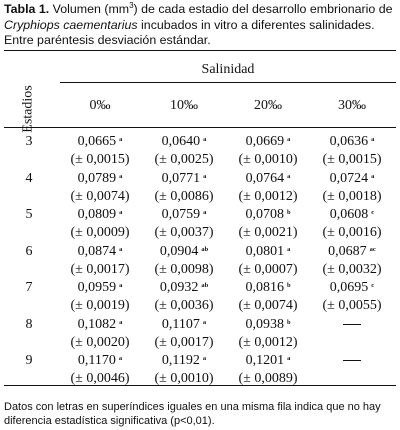 The width and height of the screenshot is (400, 430). I want to click on std-deviation: (± 0,0021), so click(268, 232).